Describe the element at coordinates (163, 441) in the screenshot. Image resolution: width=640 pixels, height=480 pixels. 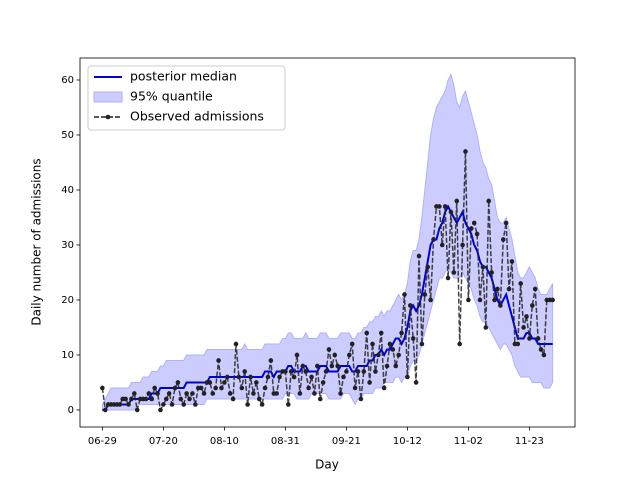
I see `x-tick-label: 07-20` at that location.